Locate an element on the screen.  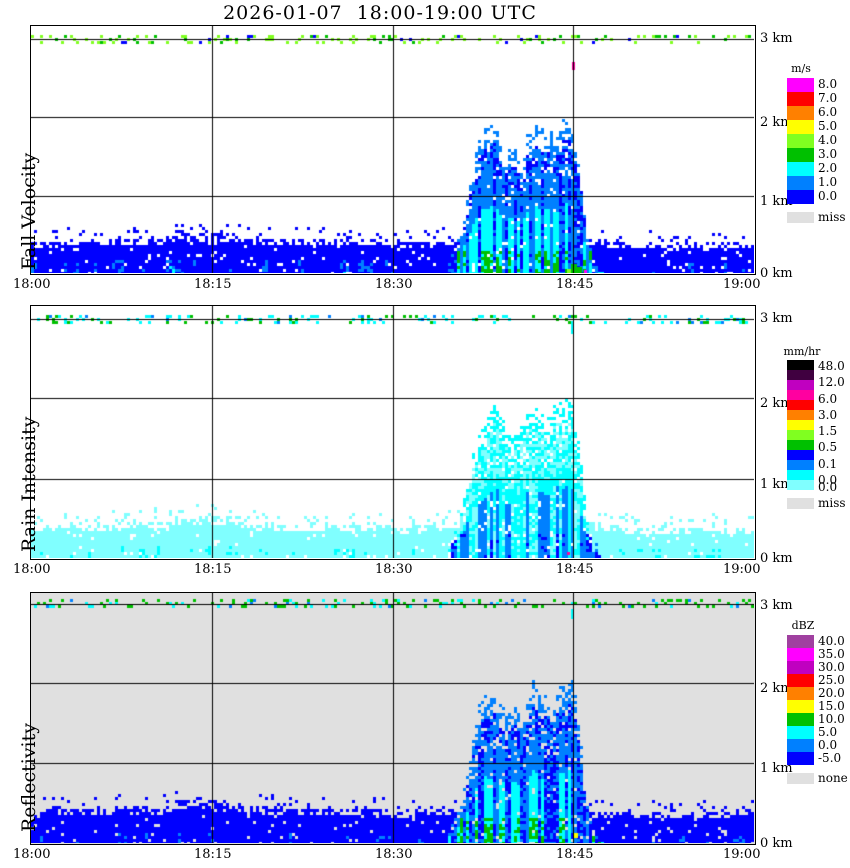
colorbar-label-reflectivity-1: 35.0 is located at coordinates (831, 654).